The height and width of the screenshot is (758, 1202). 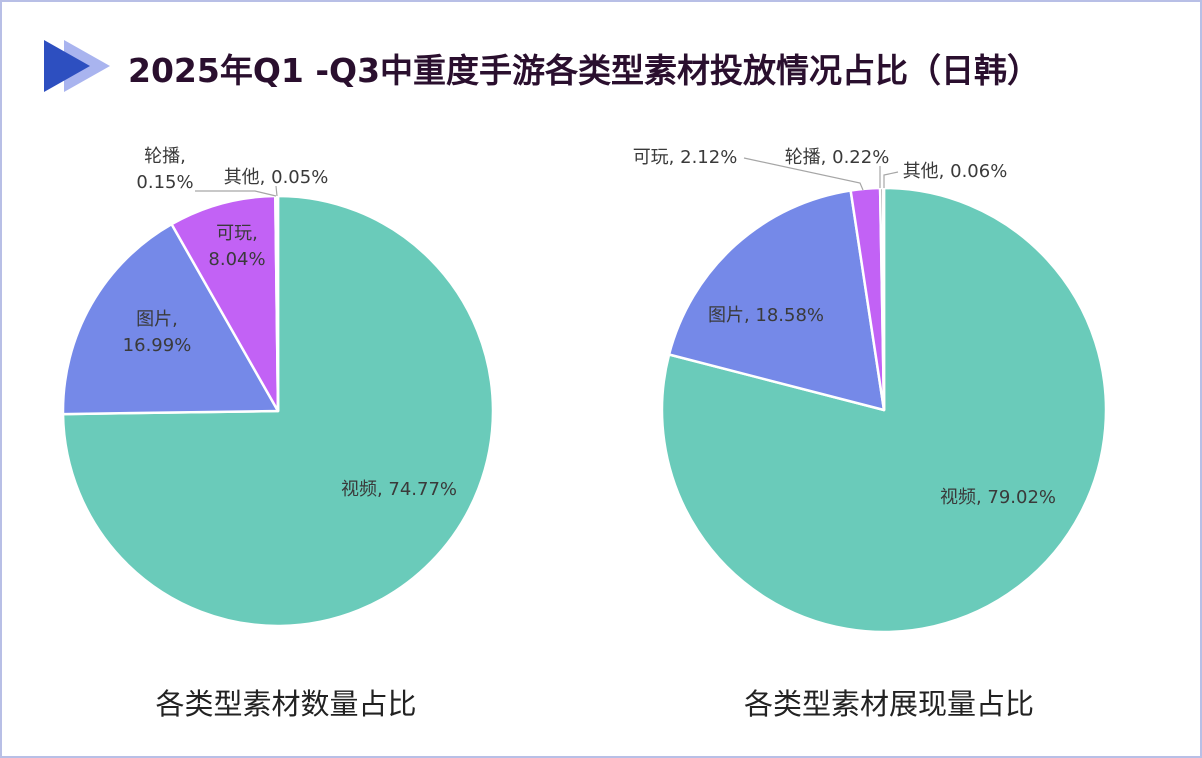 I want to click on pie-label-图片: 图片, 18.58%, so click(x=766, y=315).